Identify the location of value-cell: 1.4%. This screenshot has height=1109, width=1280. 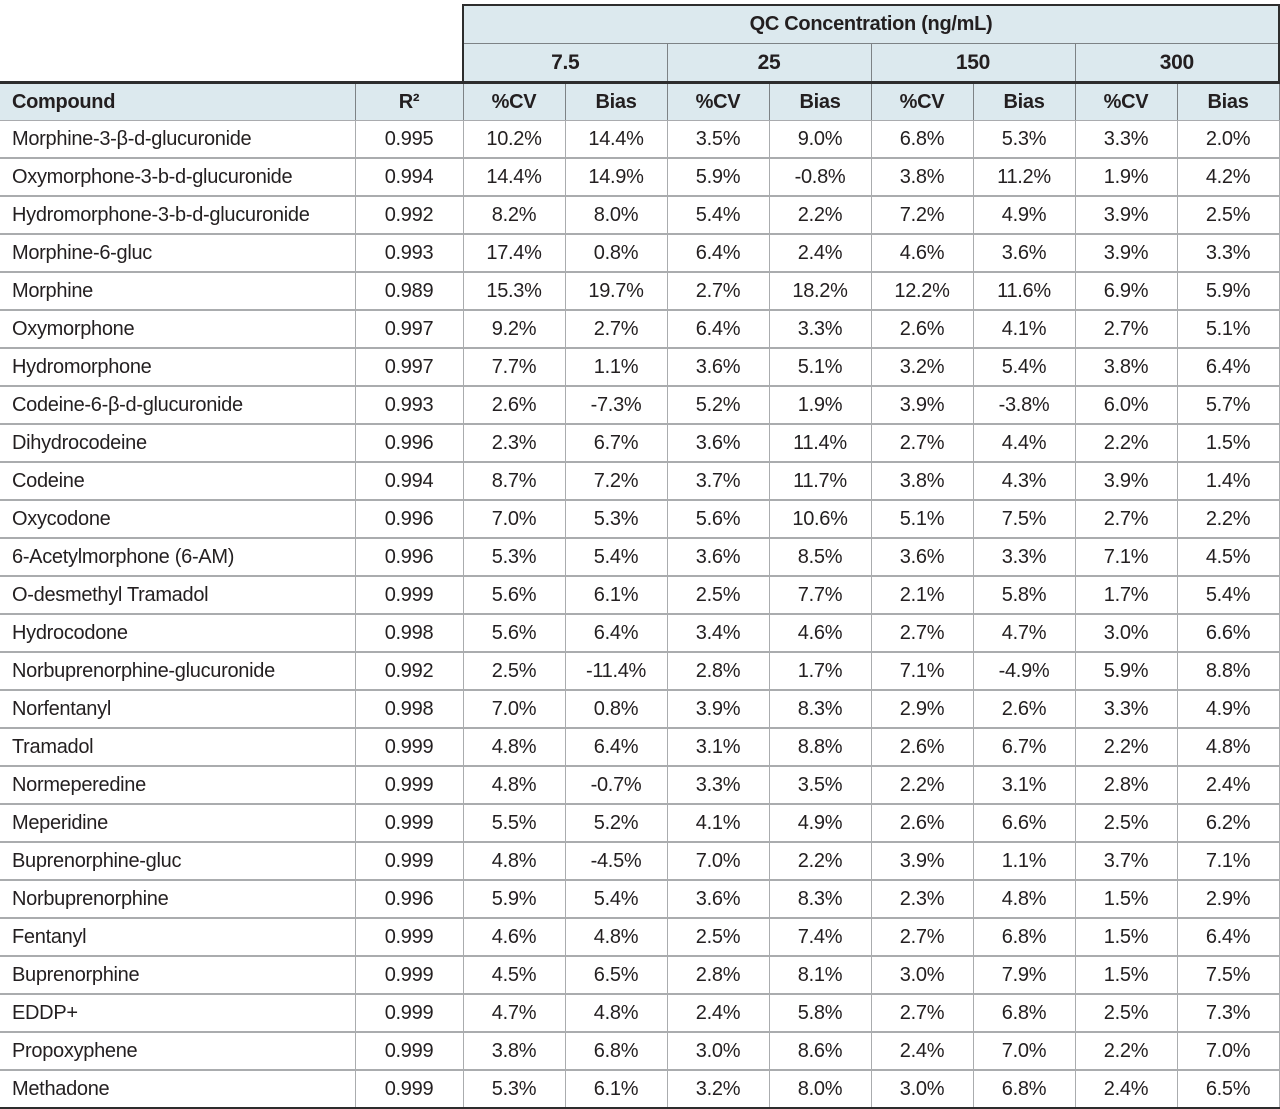
(1228, 481).